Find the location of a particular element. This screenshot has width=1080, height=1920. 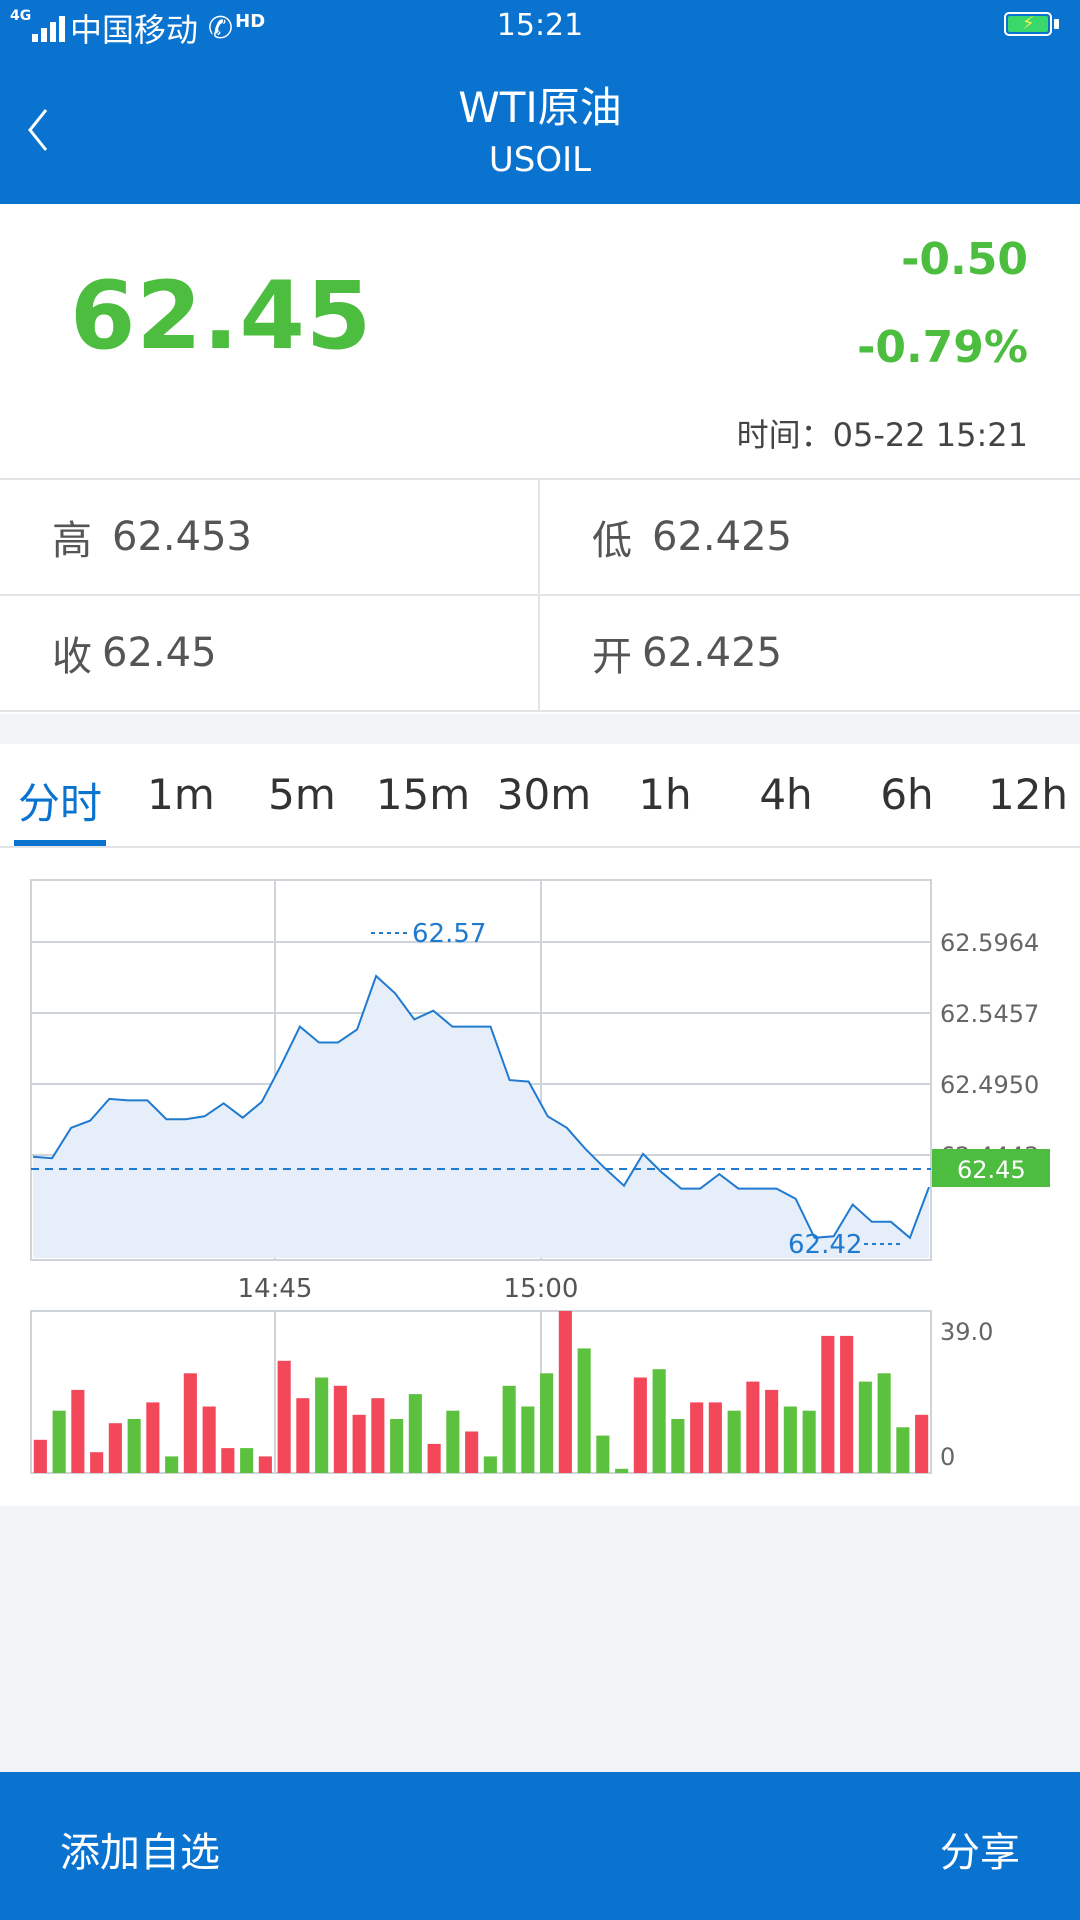

tab-fenshi: 分时 is located at coordinates (59, 803).